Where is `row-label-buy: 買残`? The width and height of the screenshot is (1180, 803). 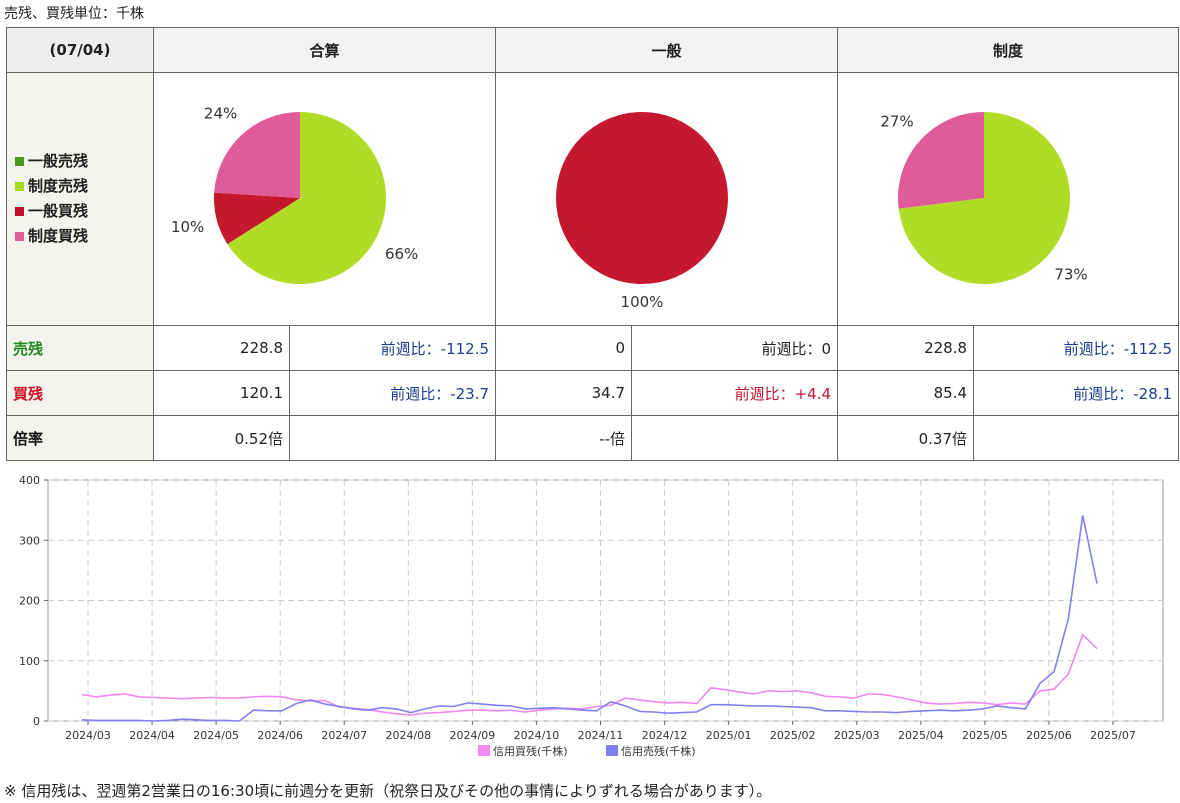
row-label-buy: 買残 is located at coordinates (80, 393).